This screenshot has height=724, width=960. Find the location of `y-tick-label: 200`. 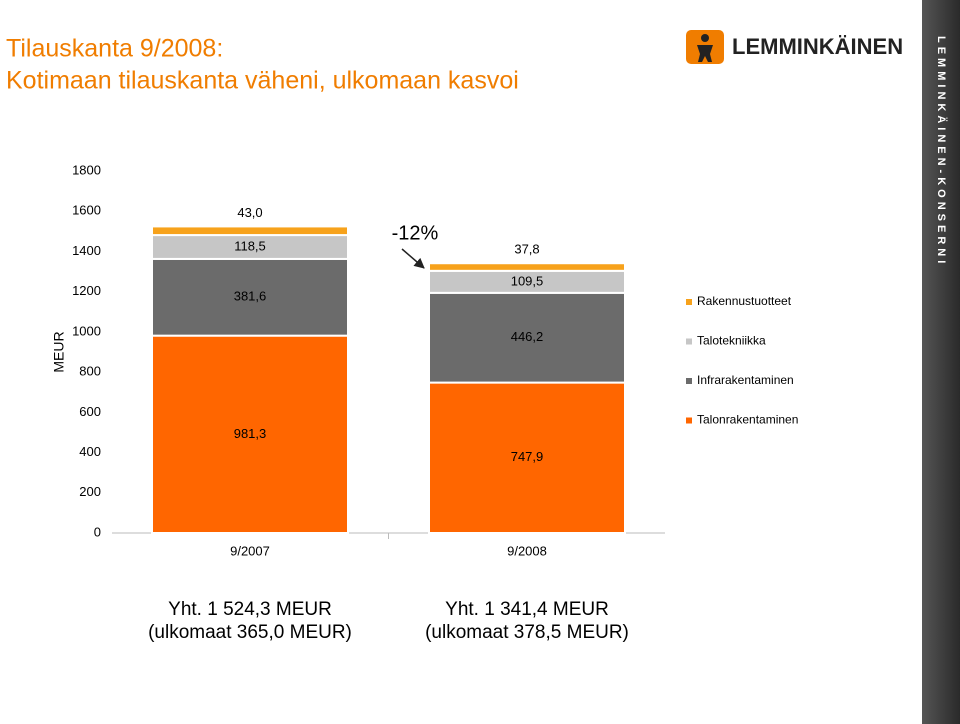

y-tick-label: 200 is located at coordinates (90, 491).